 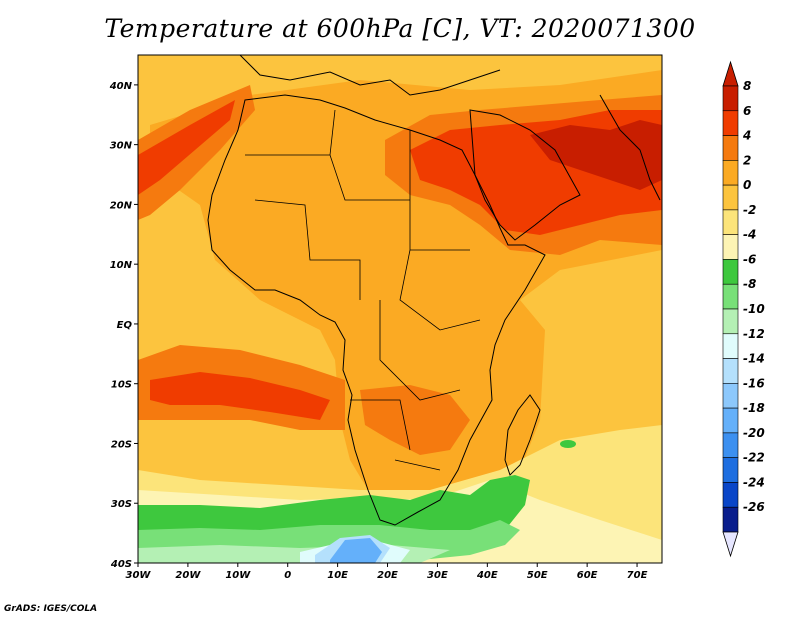 I want to click on lon-tick-label: 30W, so click(x=139, y=575).